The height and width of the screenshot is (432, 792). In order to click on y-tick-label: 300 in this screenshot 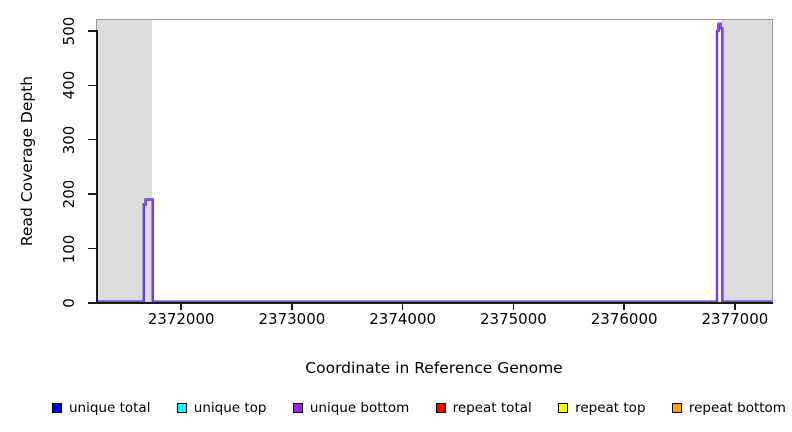, I will do `click(69, 140)`.